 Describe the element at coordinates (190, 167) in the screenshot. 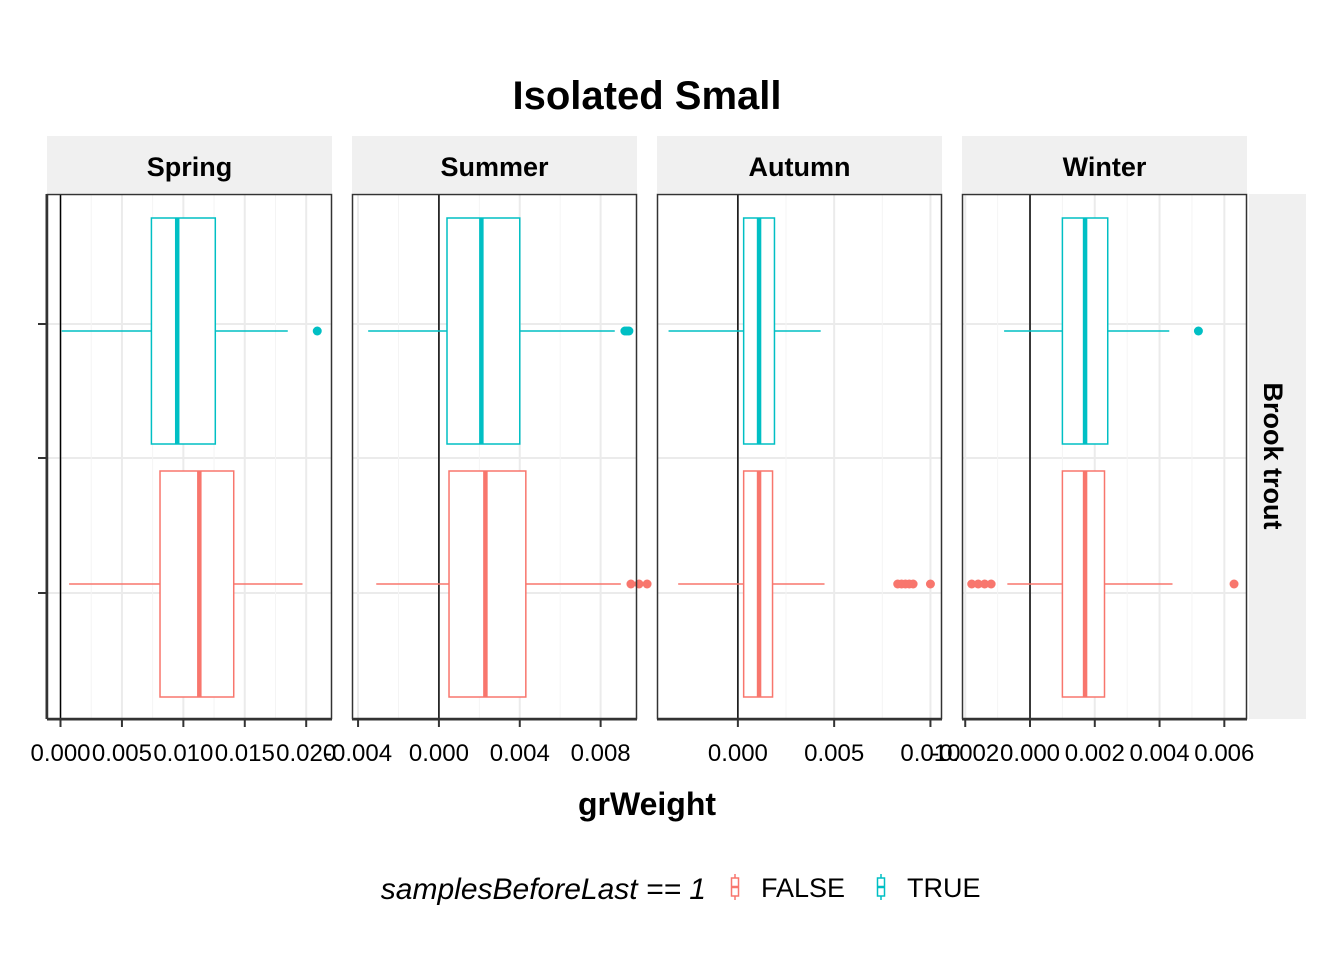

I see `strip-label-spring: Spring` at that location.